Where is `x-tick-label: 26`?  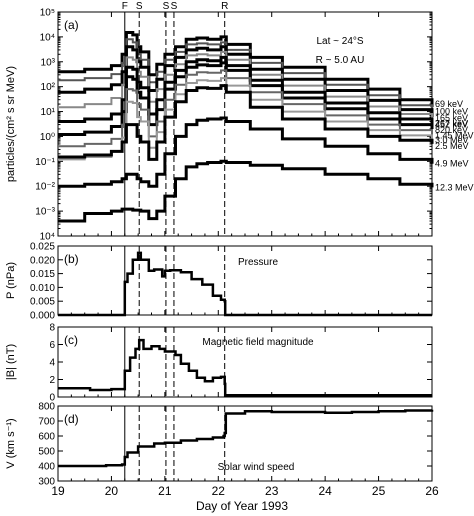
x-tick-label: 26 is located at coordinates (432, 491).